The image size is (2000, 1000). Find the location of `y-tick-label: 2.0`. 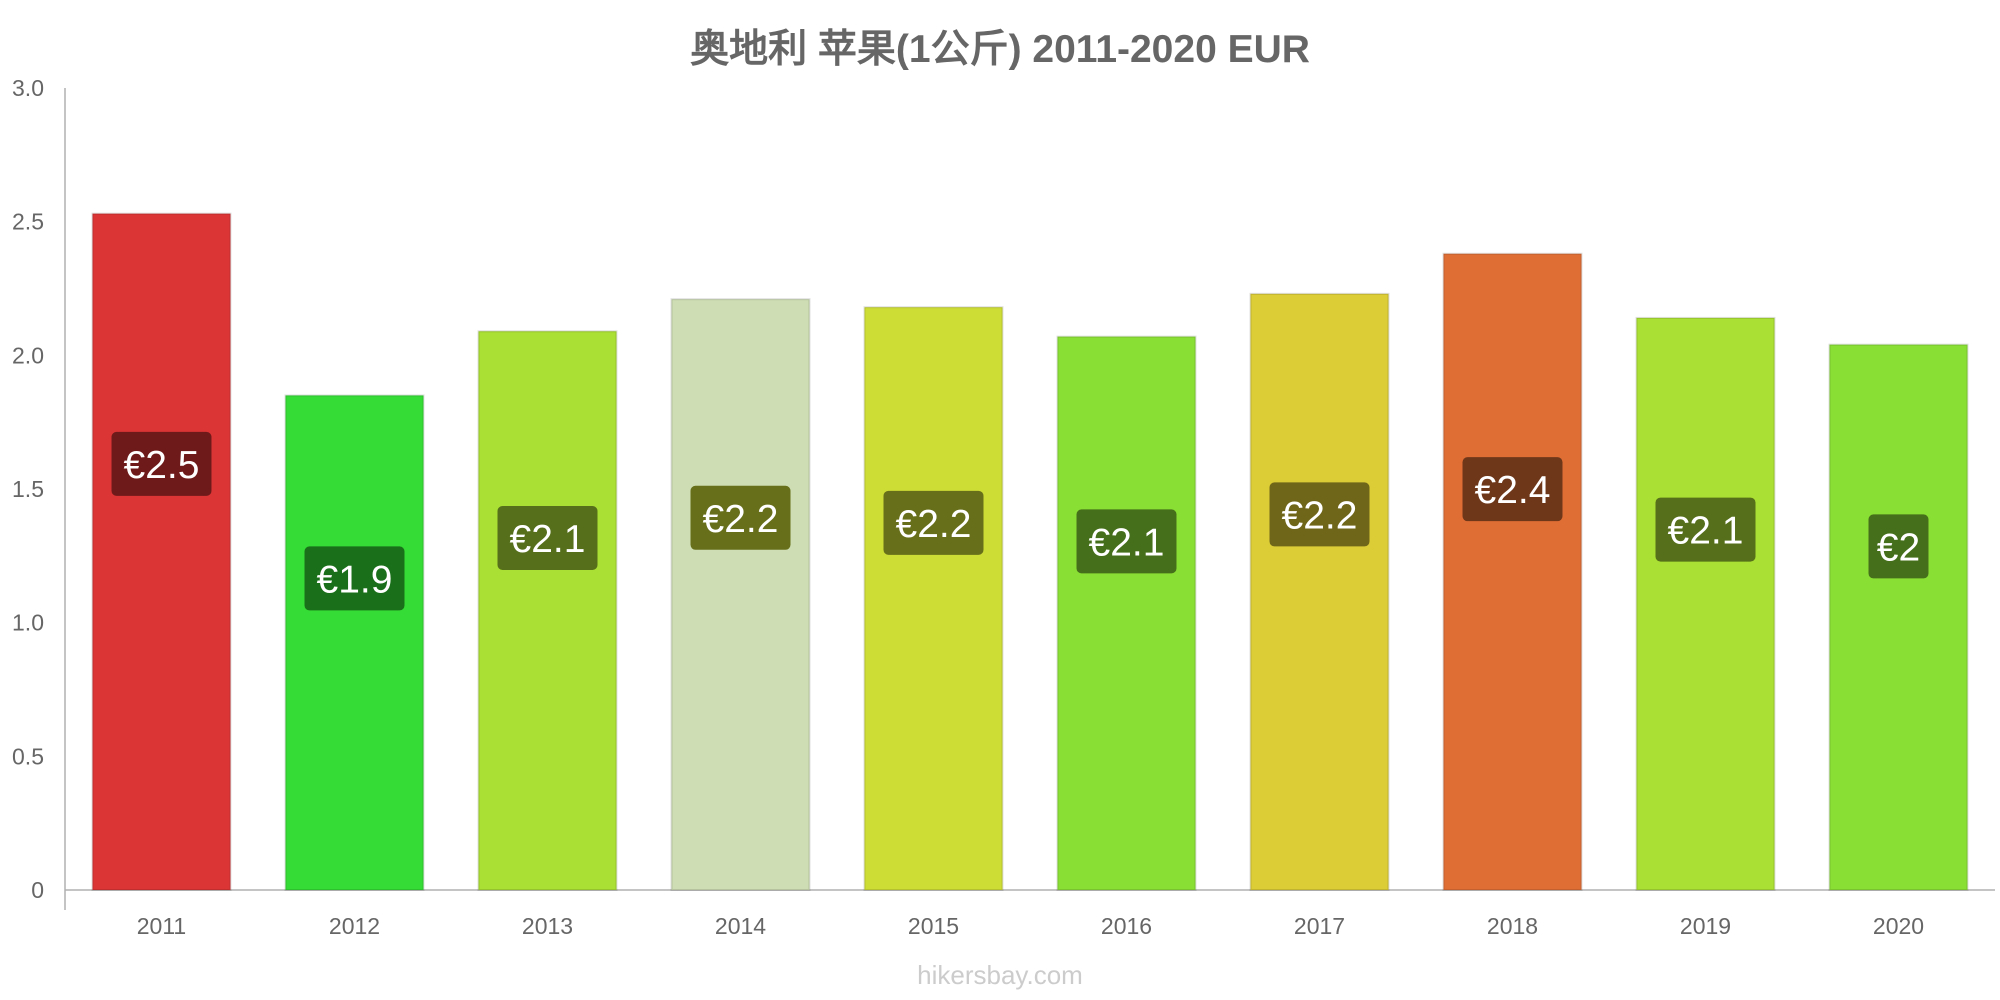

y-tick-label: 2.0 is located at coordinates (28, 355).